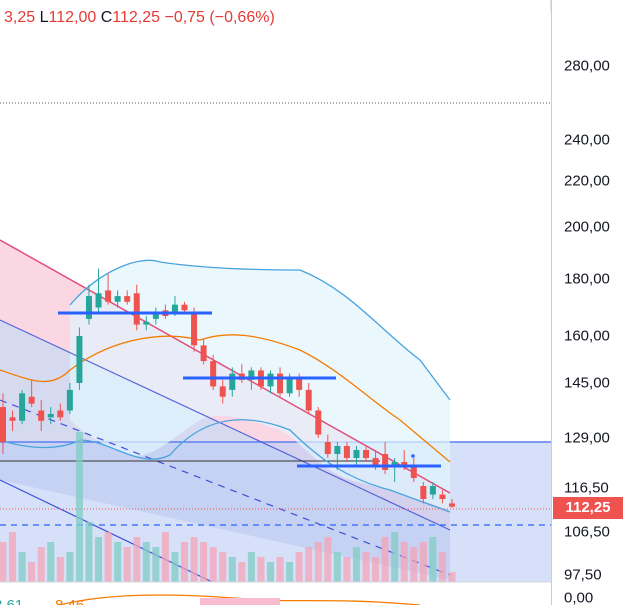  I want to click on ohlc-legend: 3,25 L112,00 C112,25 −0,75 (−0,66%), so click(139, 18).